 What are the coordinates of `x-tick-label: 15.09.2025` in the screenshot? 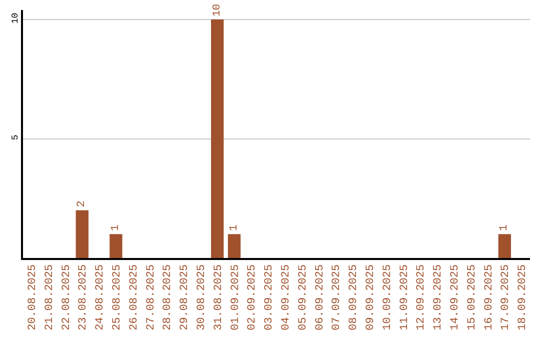 It's located at (472, 297).